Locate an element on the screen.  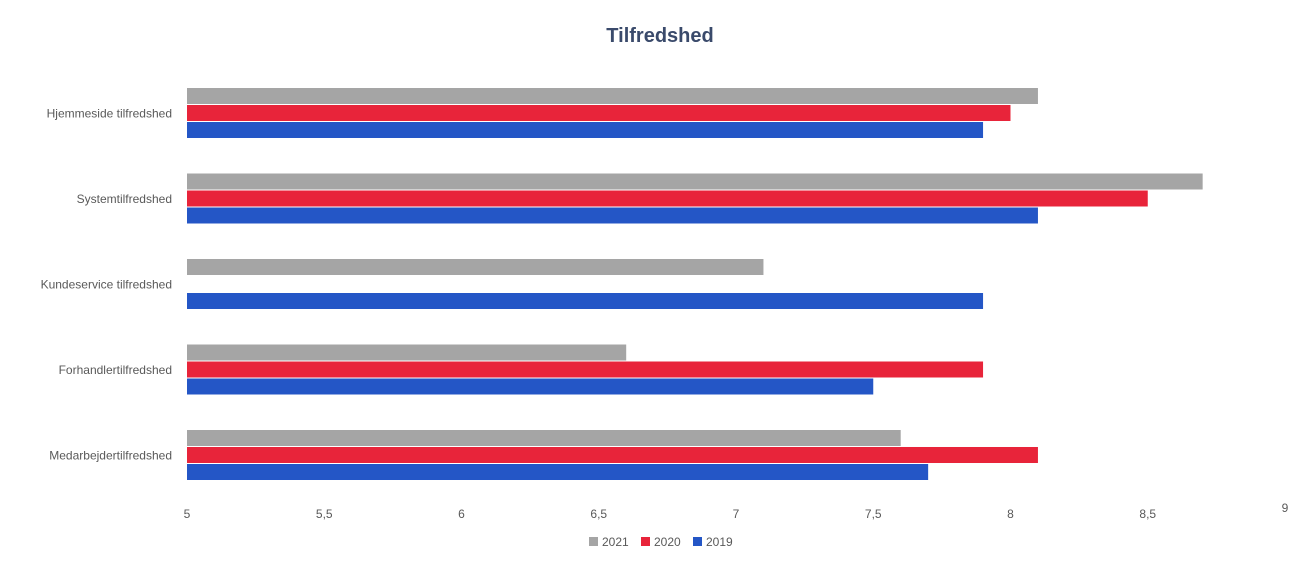
legend: 2021 2020 2019 is located at coordinates (661, 542).